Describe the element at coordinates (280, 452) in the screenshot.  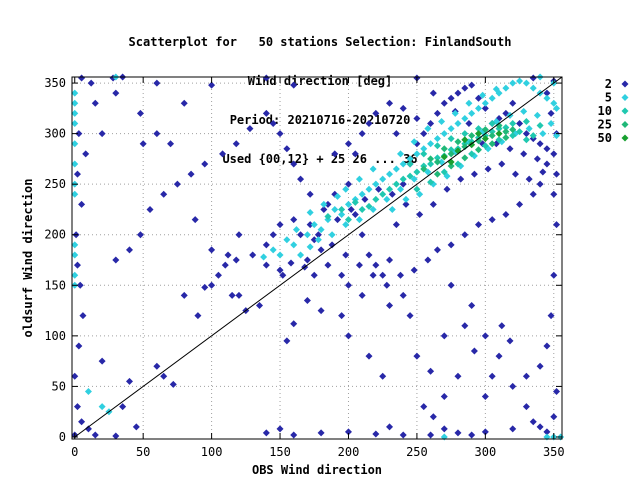
I see `x-tick-label: 150` at that location.